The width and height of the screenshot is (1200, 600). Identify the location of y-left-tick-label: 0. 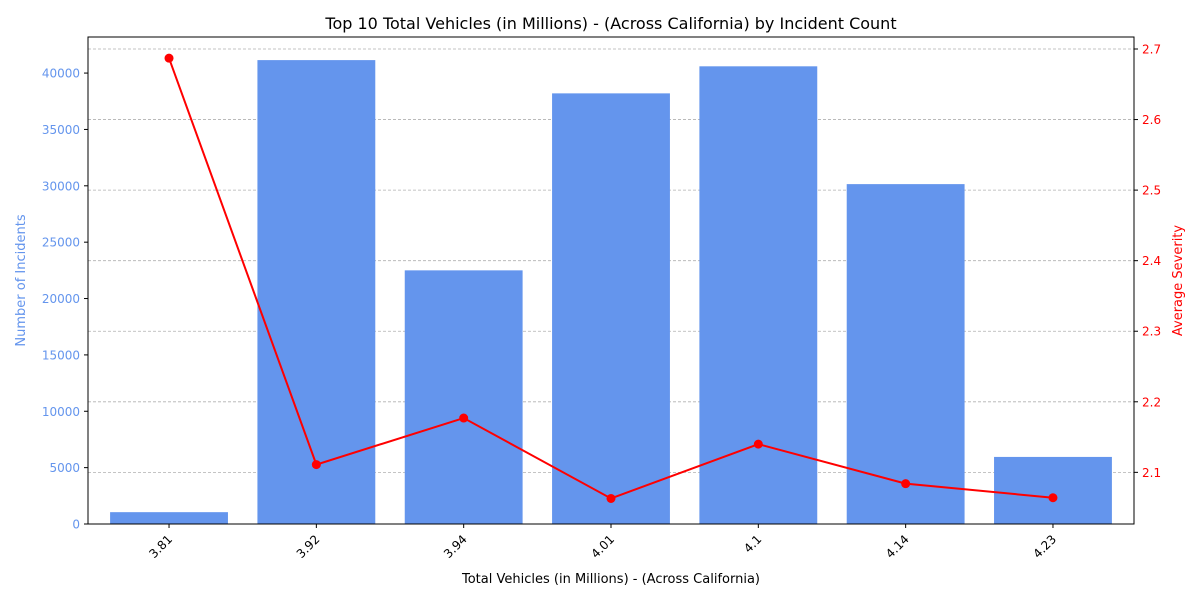
(76, 525).